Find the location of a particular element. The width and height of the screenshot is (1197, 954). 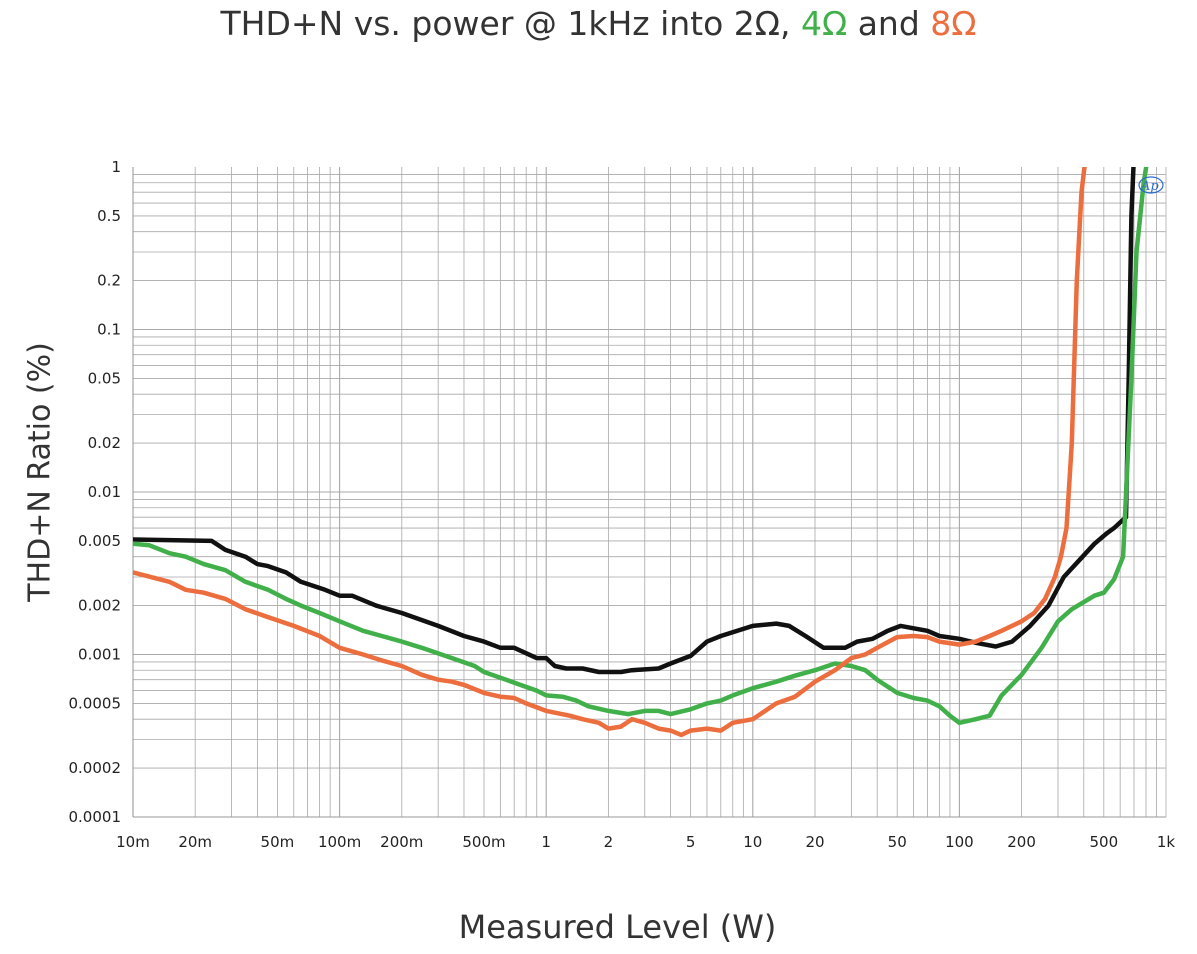

x-tick-label: 10m is located at coordinates (133, 842).